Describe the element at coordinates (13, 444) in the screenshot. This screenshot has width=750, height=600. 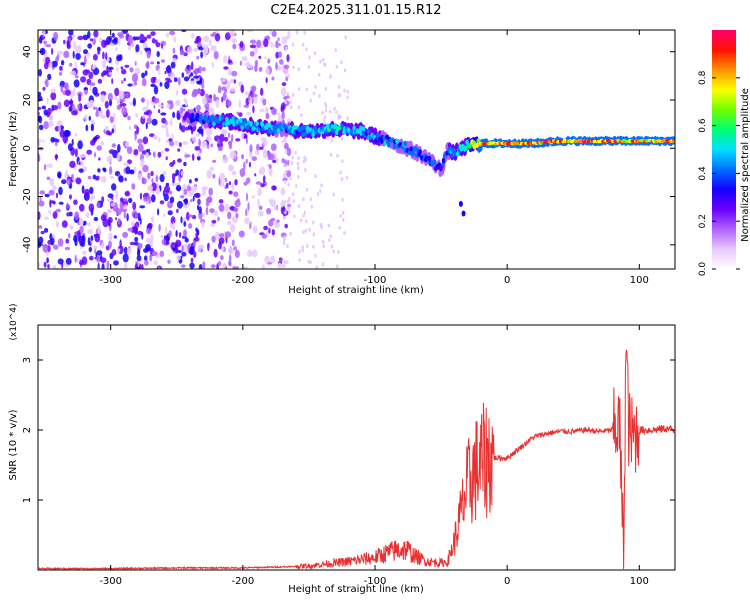
I see `snr-y-axis-label: SNR (10 * v/v)` at that location.